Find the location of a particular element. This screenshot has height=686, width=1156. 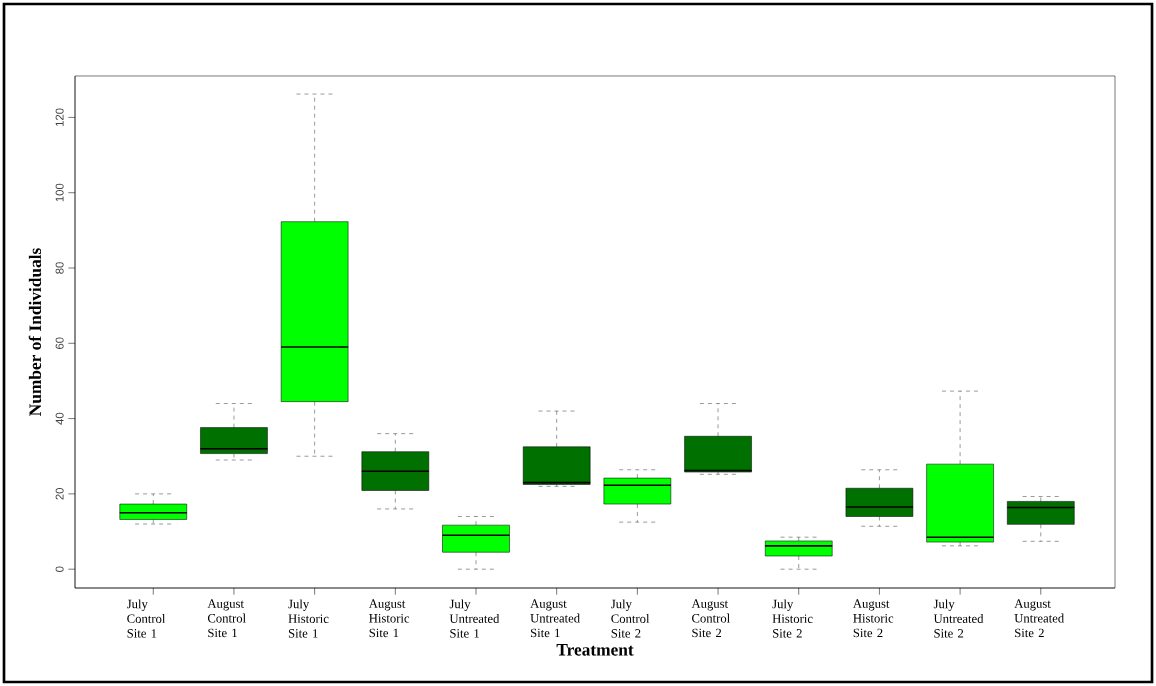

y-tick-label: 60 is located at coordinates (59, 343).